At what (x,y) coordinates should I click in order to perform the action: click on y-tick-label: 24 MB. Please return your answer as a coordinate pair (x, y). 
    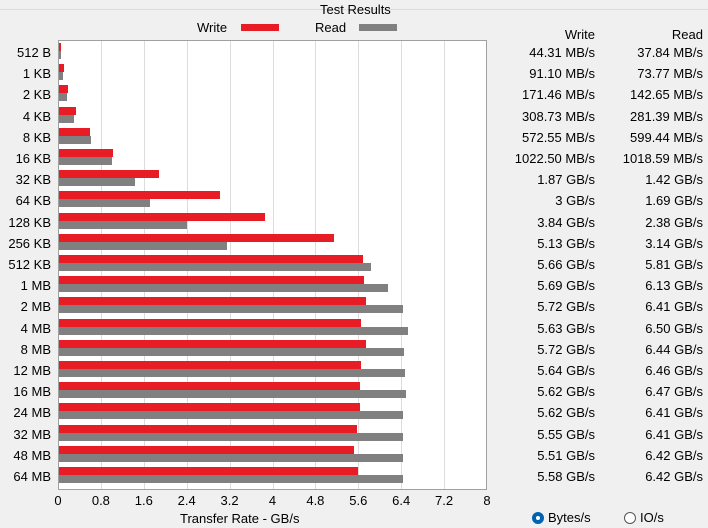
    Looking at the image, I should click on (32, 413).